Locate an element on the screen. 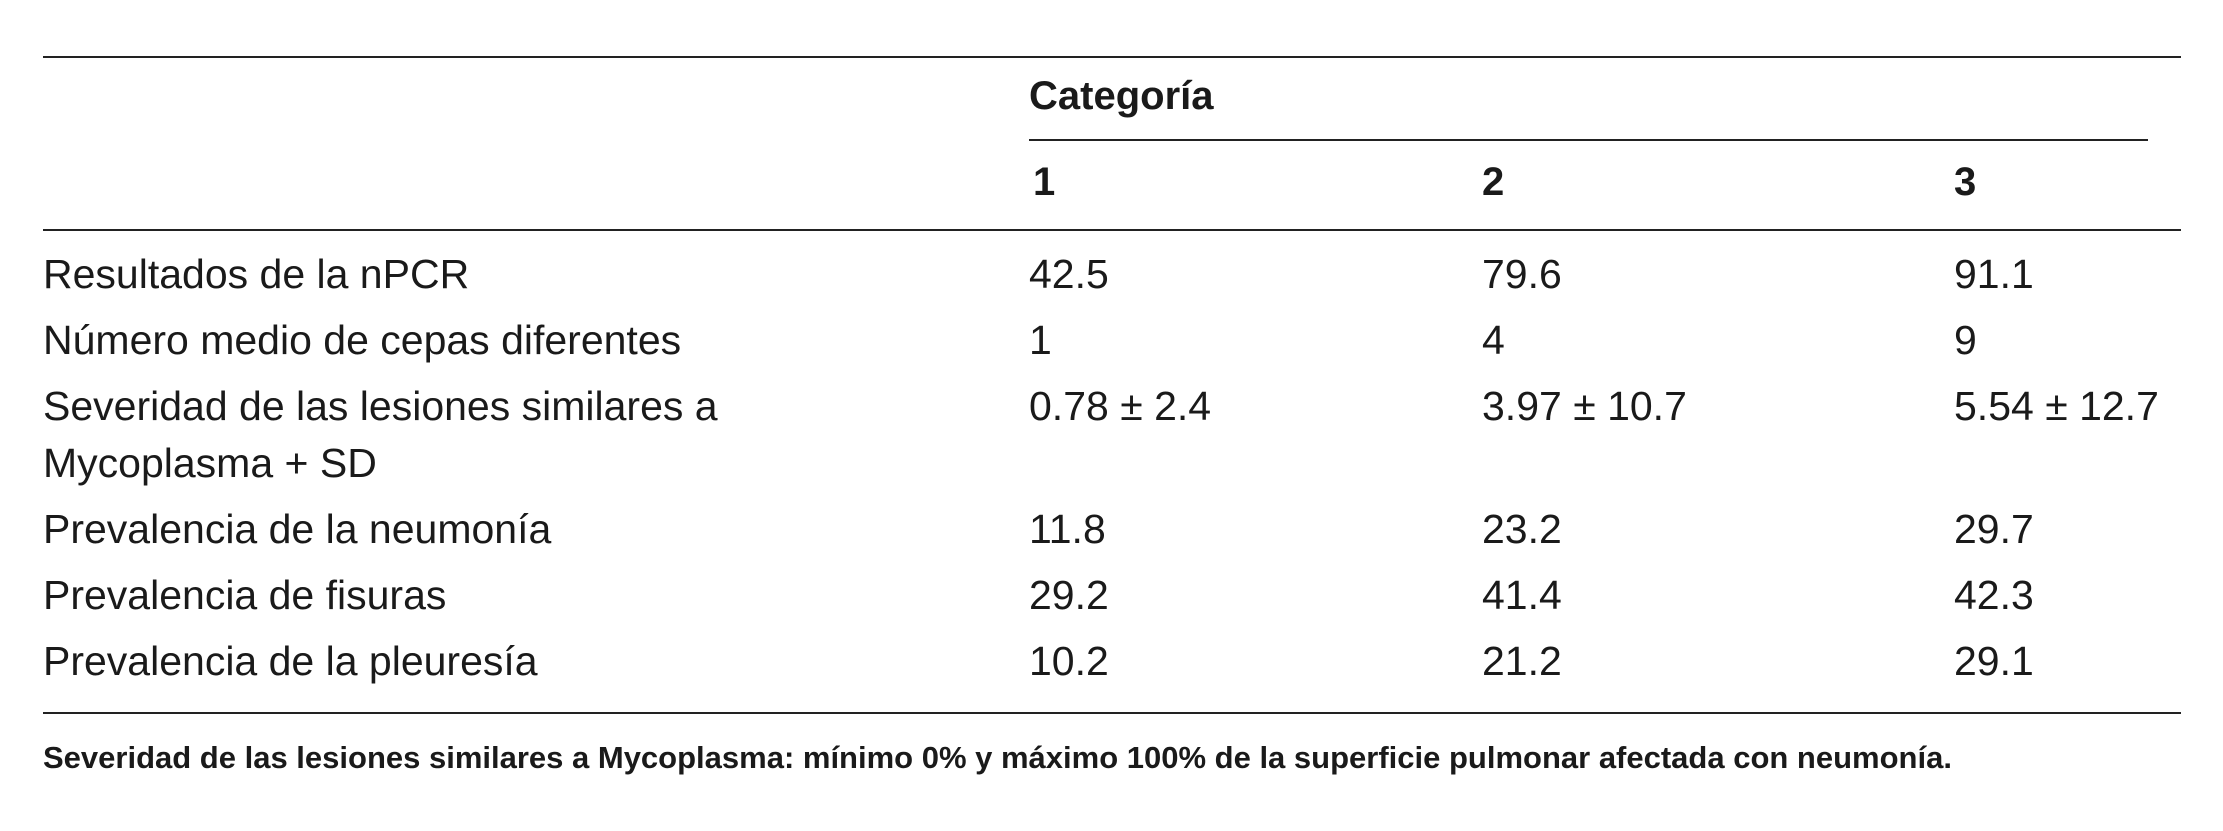  row-label: Resultados de la nPCR is located at coordinates (256, 274).